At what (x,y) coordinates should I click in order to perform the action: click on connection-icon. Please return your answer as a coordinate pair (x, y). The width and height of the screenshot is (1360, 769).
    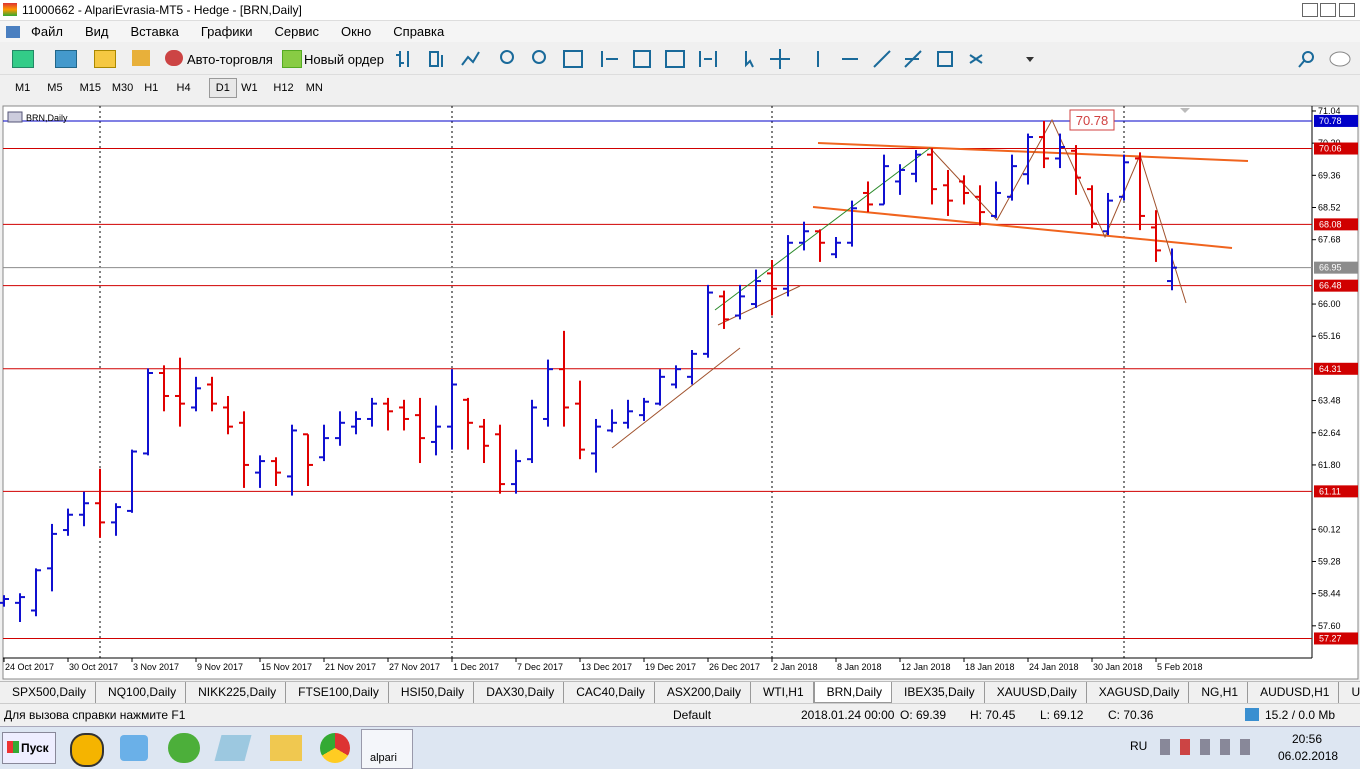
    Looking at the image, I should click on (1252, 714).